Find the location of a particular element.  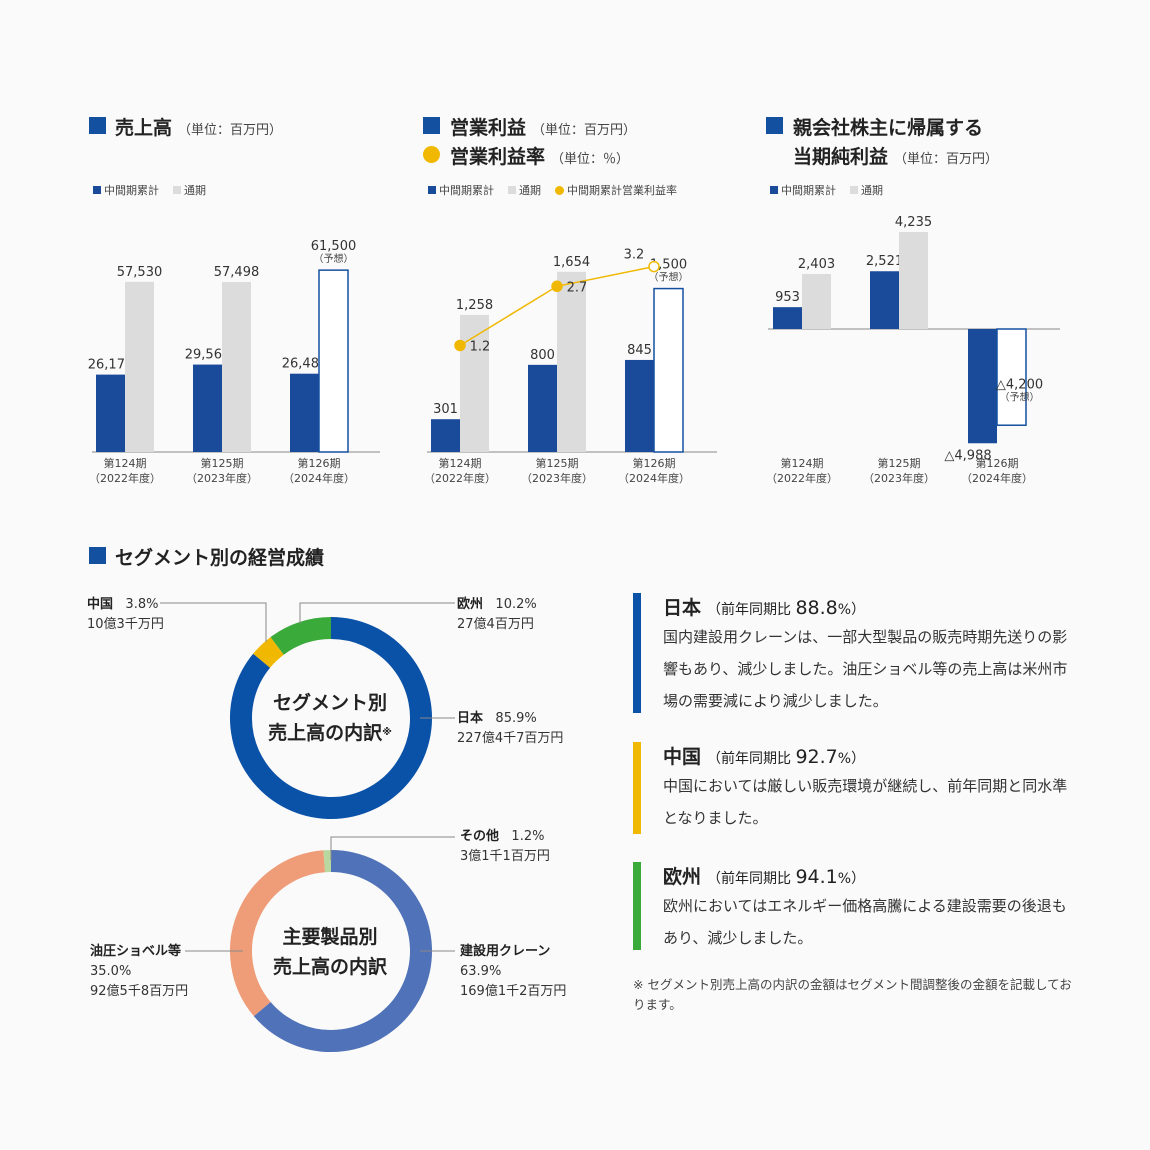

data-label: 29,568 is located at coordinates (208, 355).